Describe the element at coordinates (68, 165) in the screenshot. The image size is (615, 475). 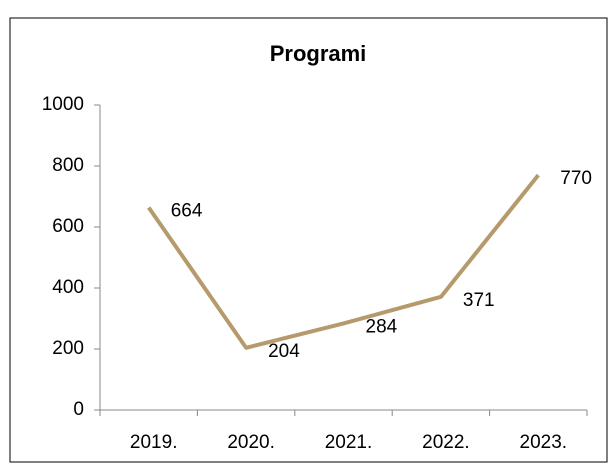
I see `y-tick-label: 800` at that location.